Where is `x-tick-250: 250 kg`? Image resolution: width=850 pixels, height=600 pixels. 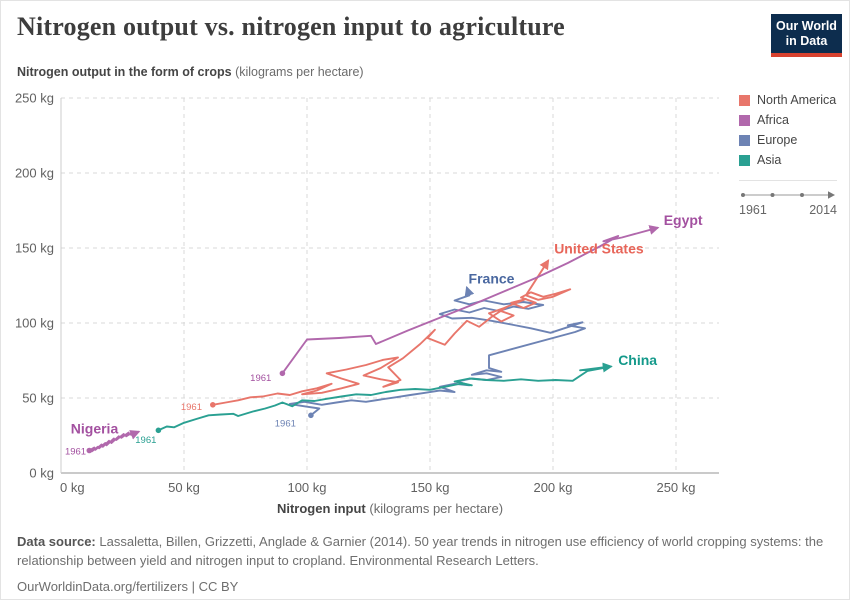 x-tick-250: 250 kg is located at coordinates (675, 487).